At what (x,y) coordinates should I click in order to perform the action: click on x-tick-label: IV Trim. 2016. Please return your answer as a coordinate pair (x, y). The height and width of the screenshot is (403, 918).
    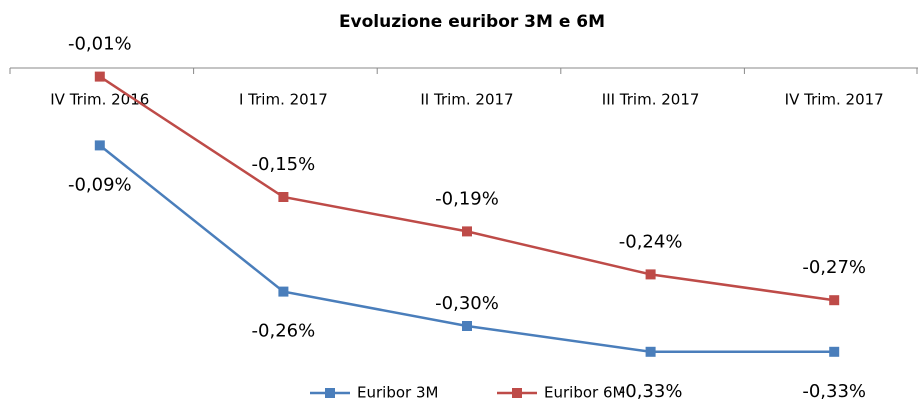
    Looking at the image, I should click on (99, 100).